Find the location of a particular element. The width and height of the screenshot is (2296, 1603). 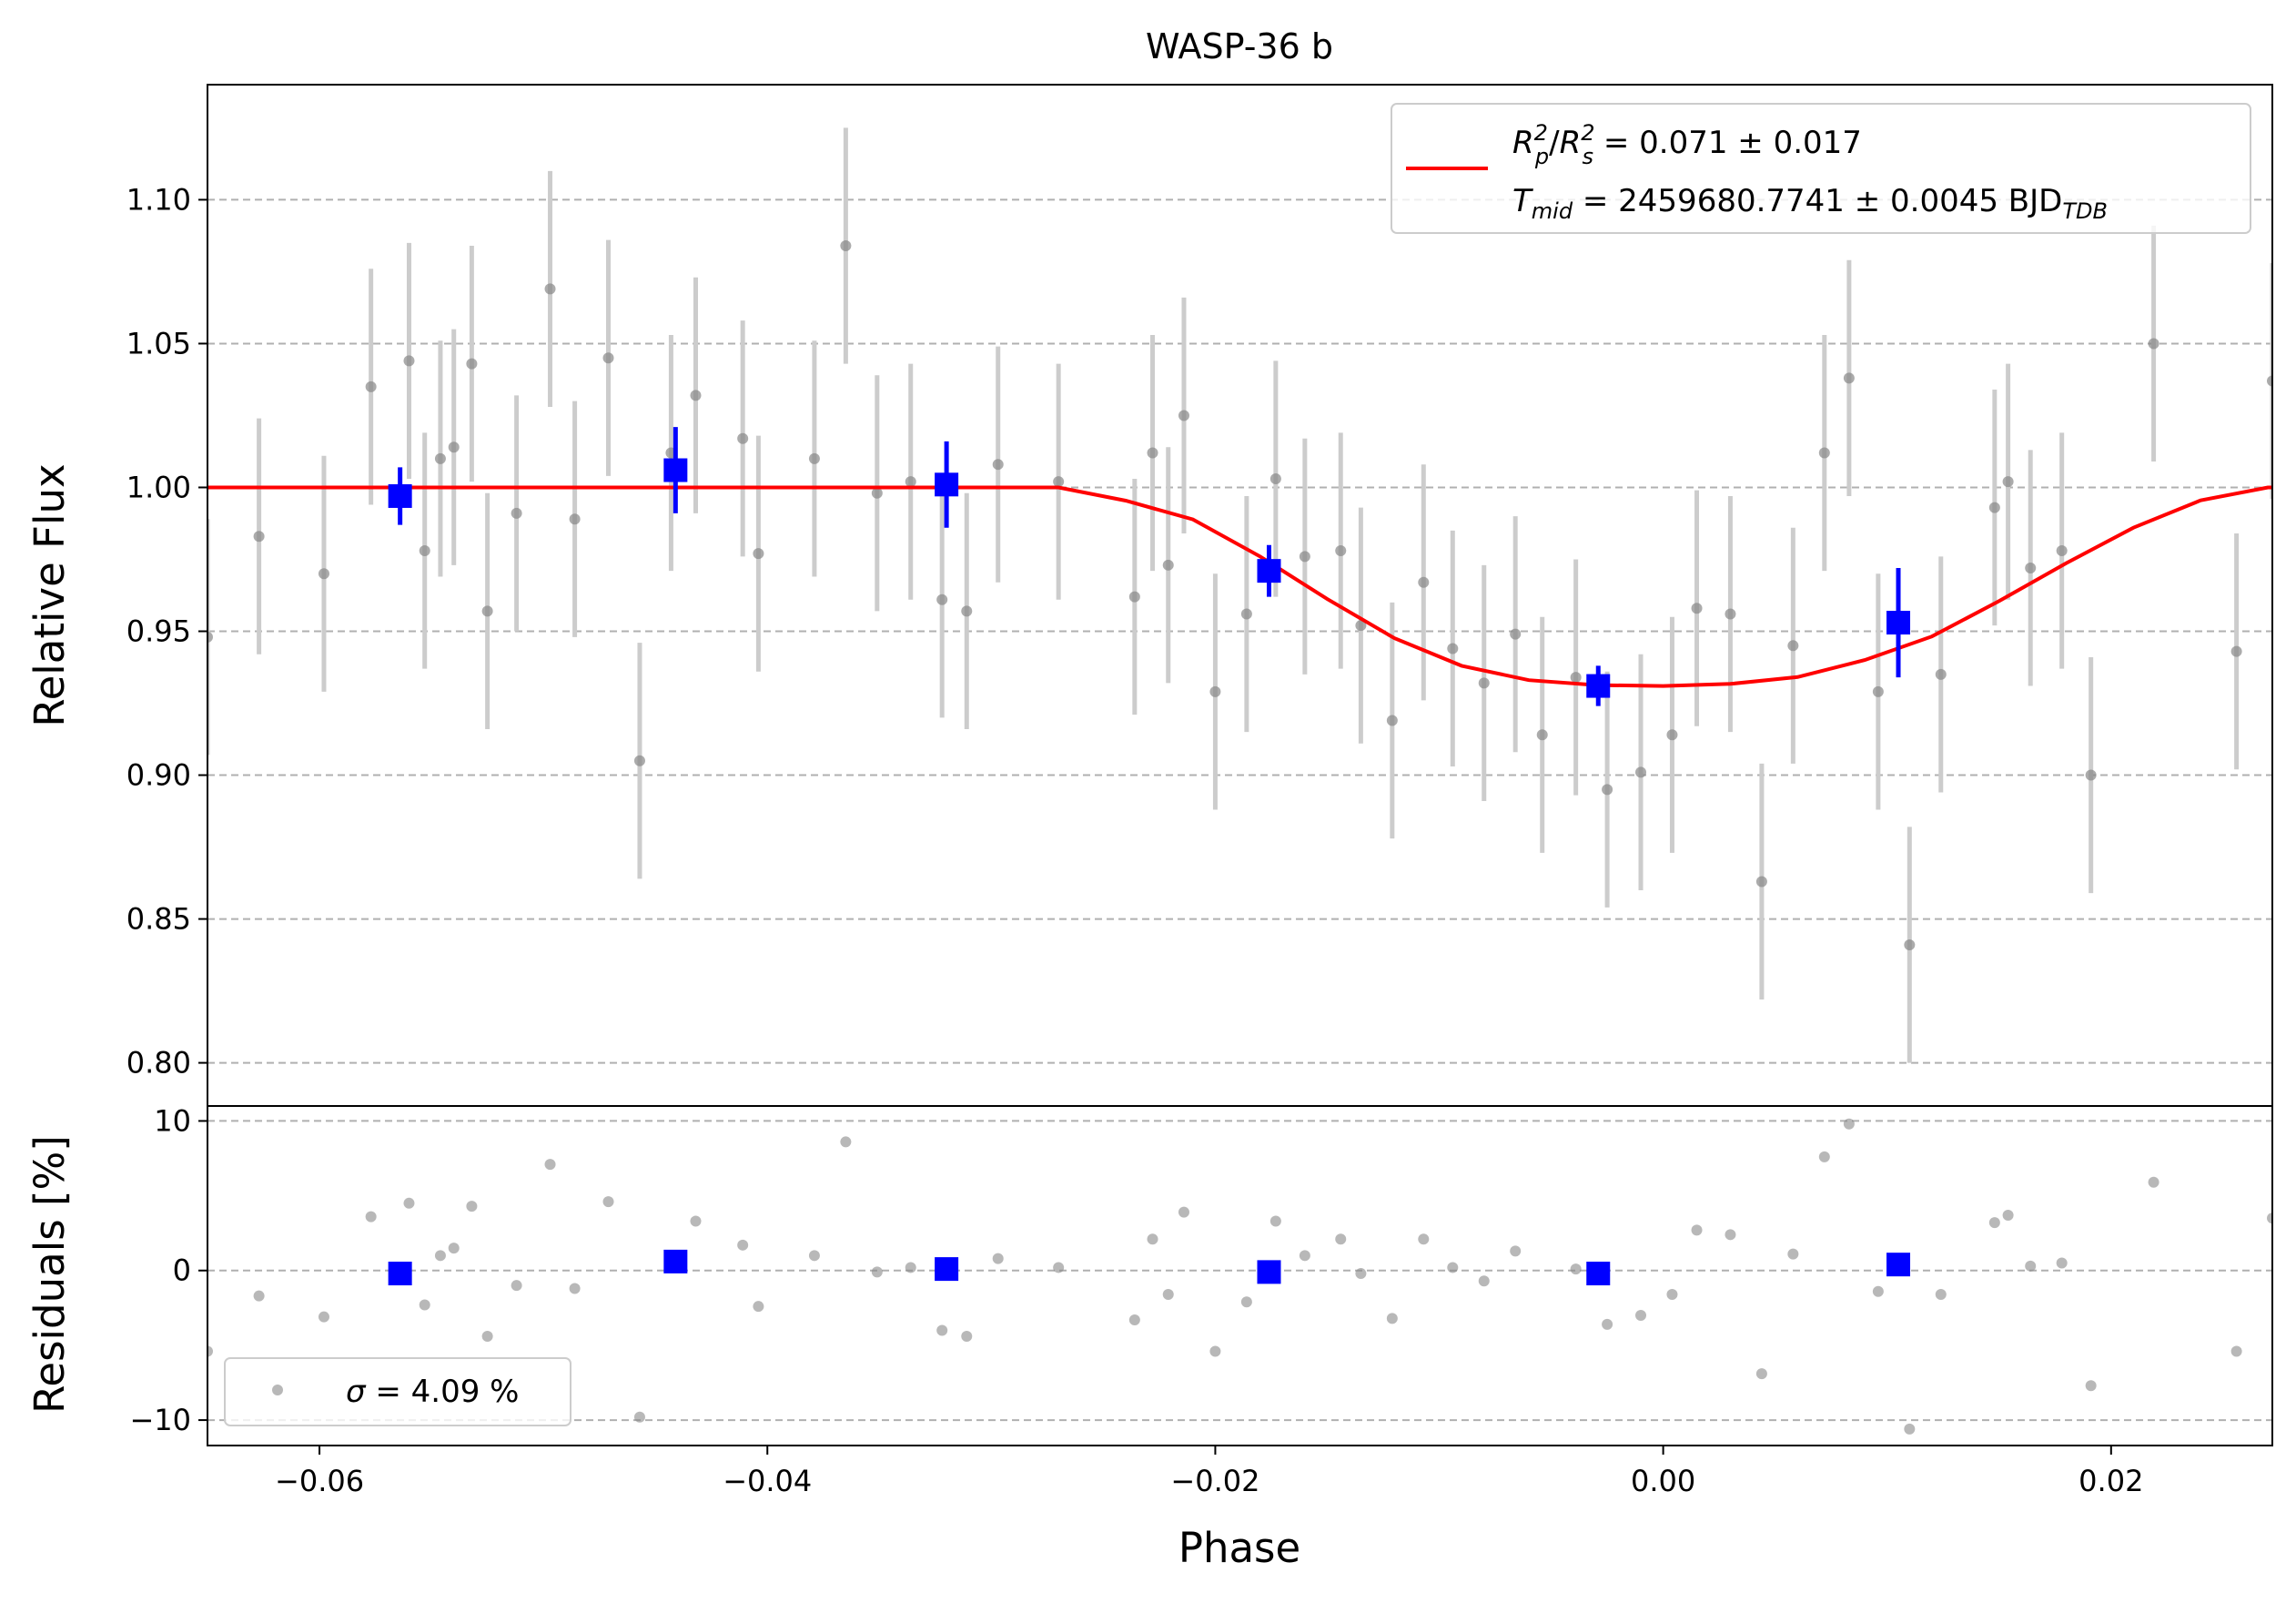

x-tick-label: 0.02 is located at coordinates (2111, 1481).